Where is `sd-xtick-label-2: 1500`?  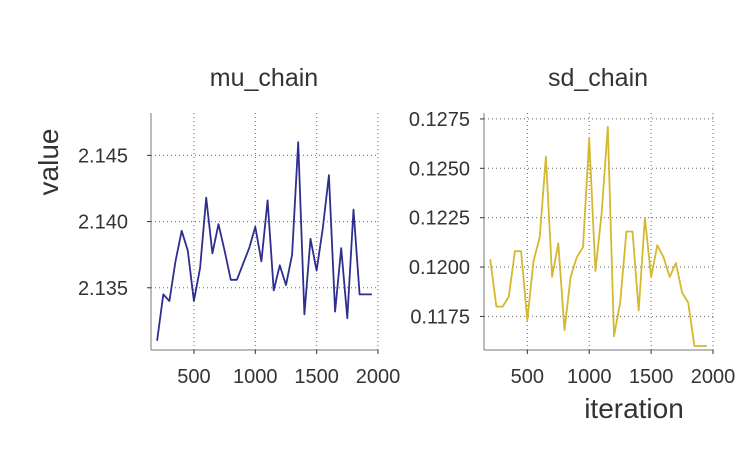
sd-xtick-label-2: 1500 is located at coordinates (651, 377).